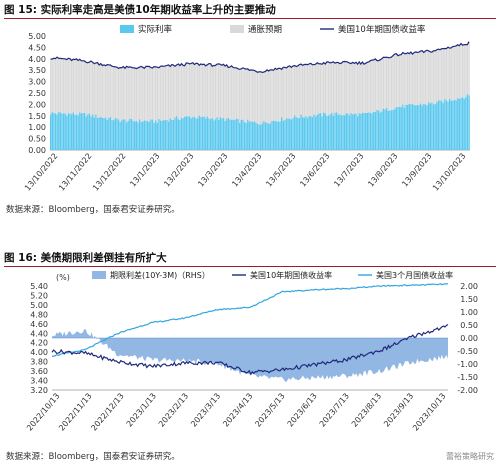 Image resolution: width=500 pixels, height=466 pixels. I want to click on y-tick-label: 5.00, so click(37, 36).